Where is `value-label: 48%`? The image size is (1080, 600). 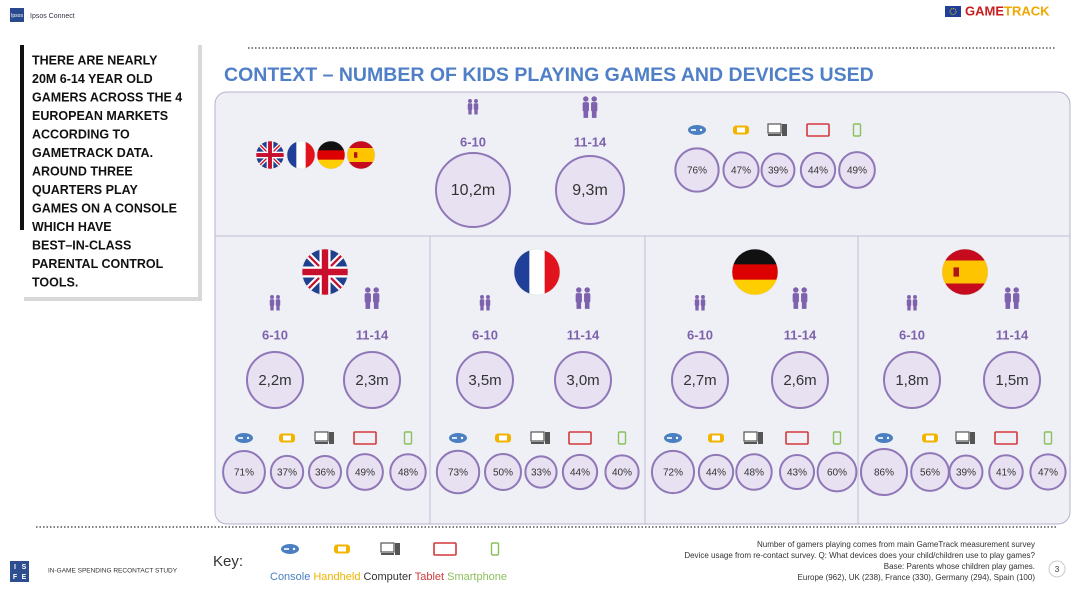
value-label: 48% is located at coordinates (754, 473).